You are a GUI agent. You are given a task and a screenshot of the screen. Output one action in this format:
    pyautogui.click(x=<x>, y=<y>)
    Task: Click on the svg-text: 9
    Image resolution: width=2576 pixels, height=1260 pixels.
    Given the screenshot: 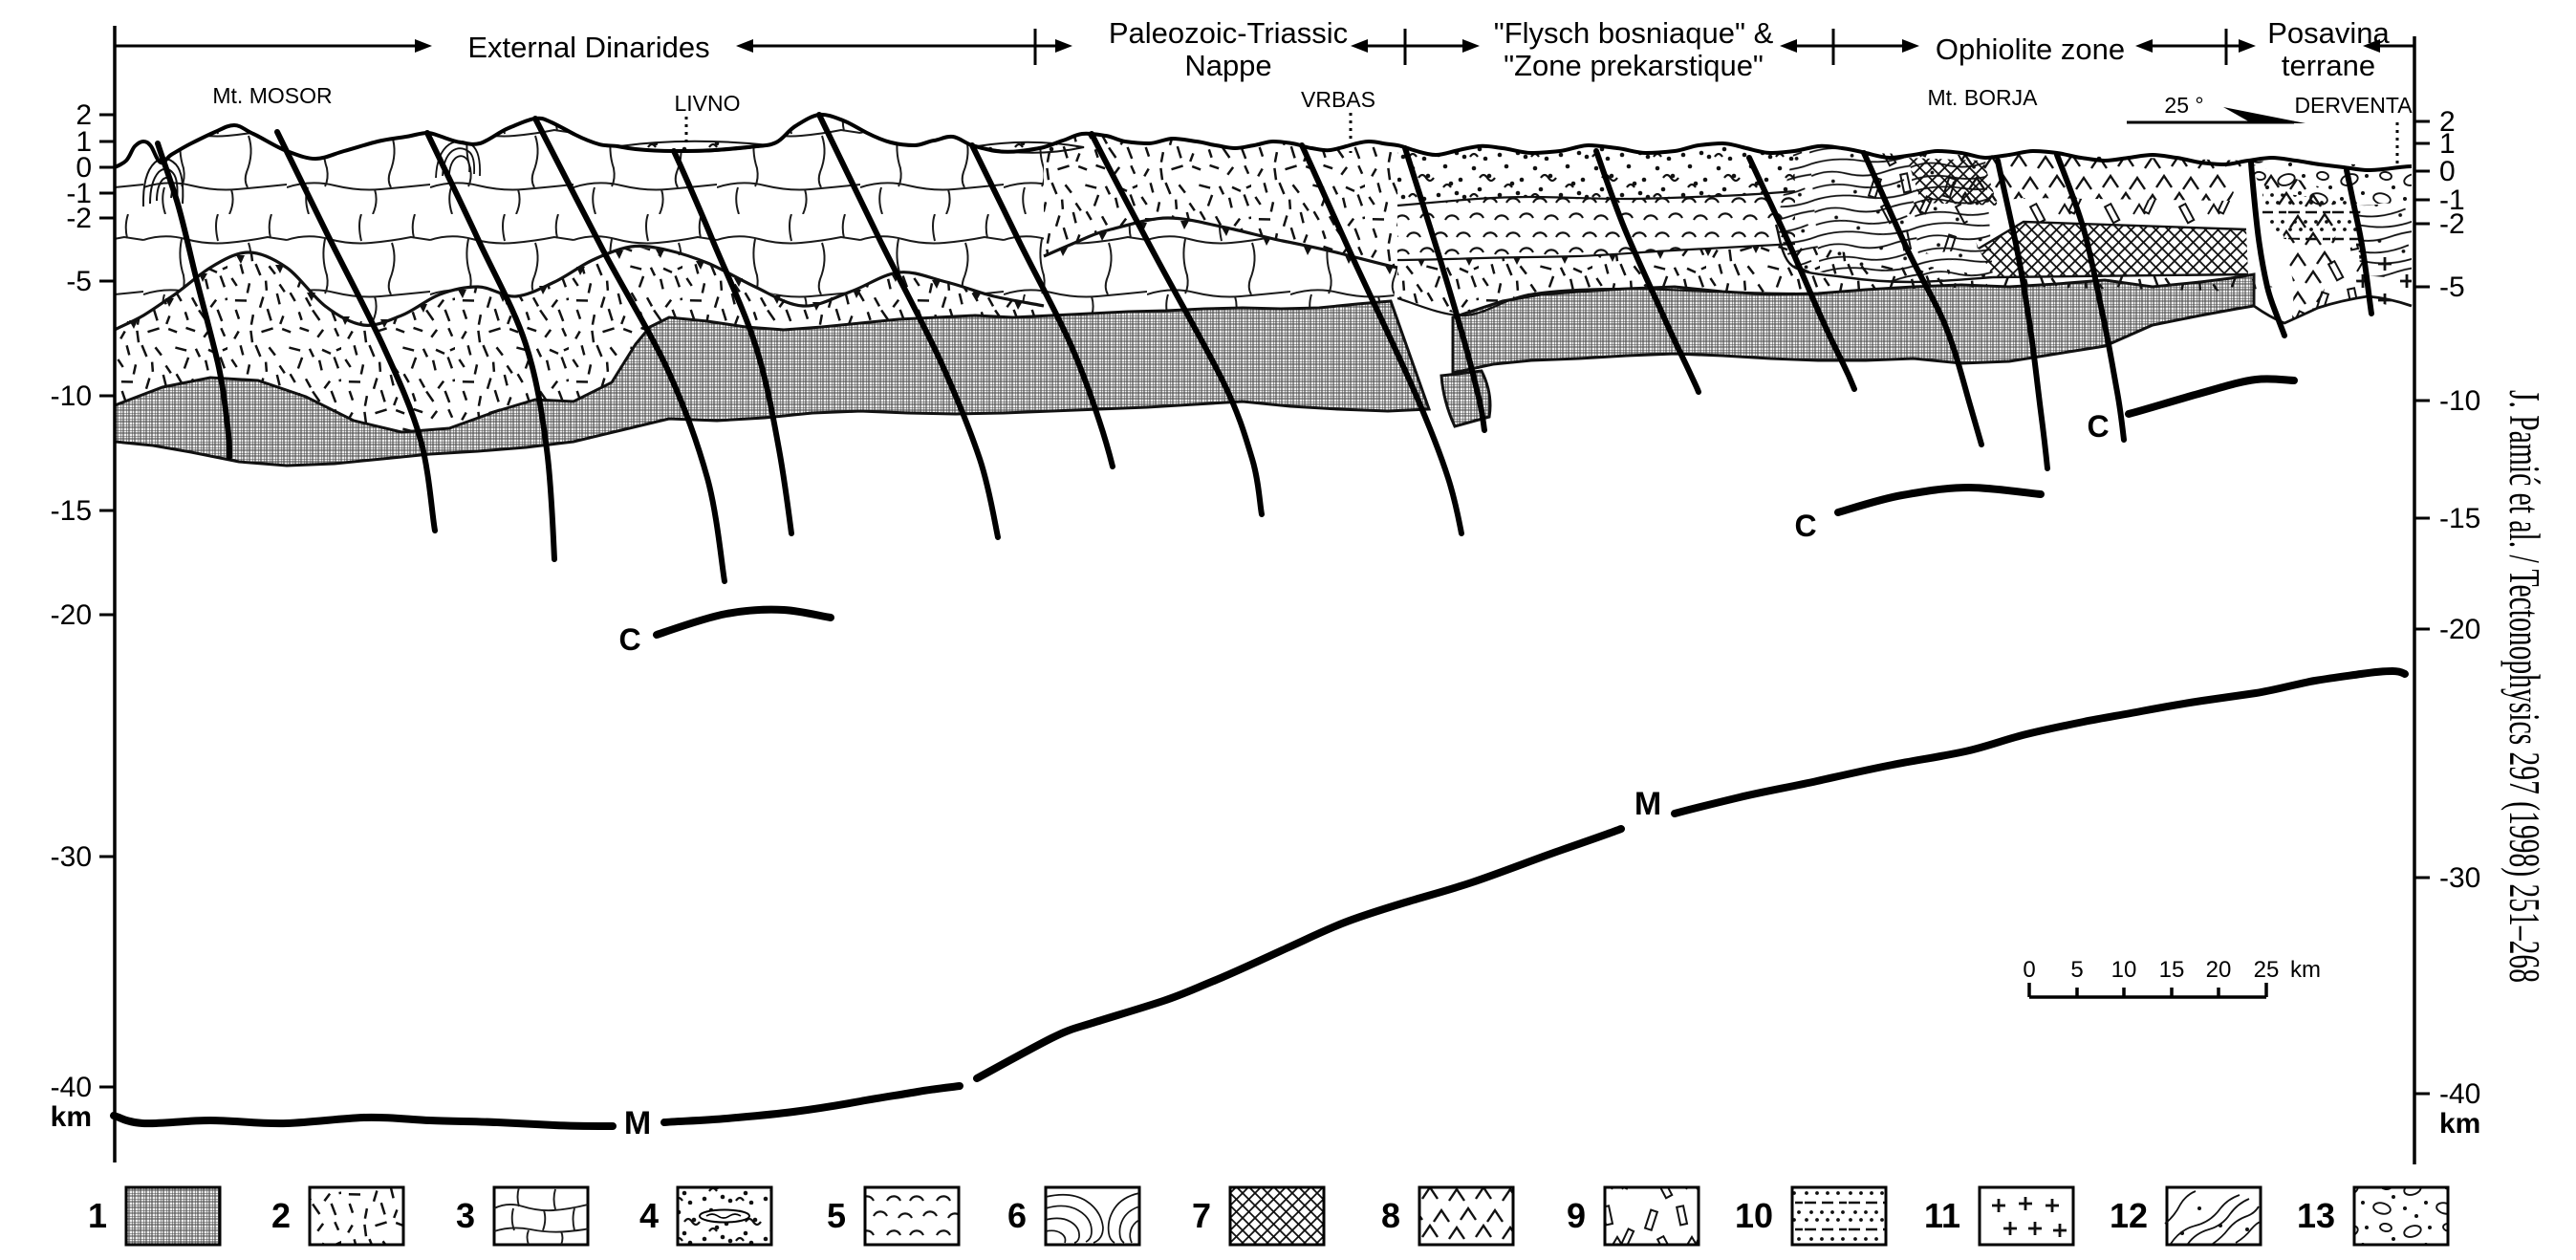 What is the action you would take?
    pyautogui.click(x=1576, y=1215)
    